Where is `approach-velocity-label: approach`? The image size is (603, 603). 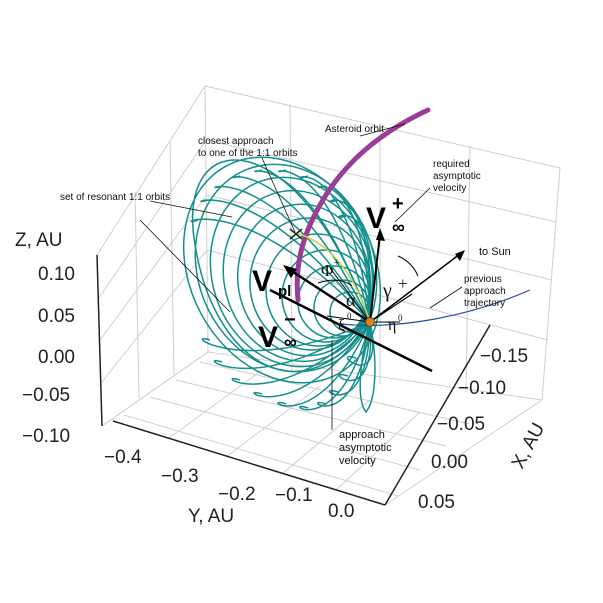
approach-velocity-label: approach is located at coordinates (362, 435).